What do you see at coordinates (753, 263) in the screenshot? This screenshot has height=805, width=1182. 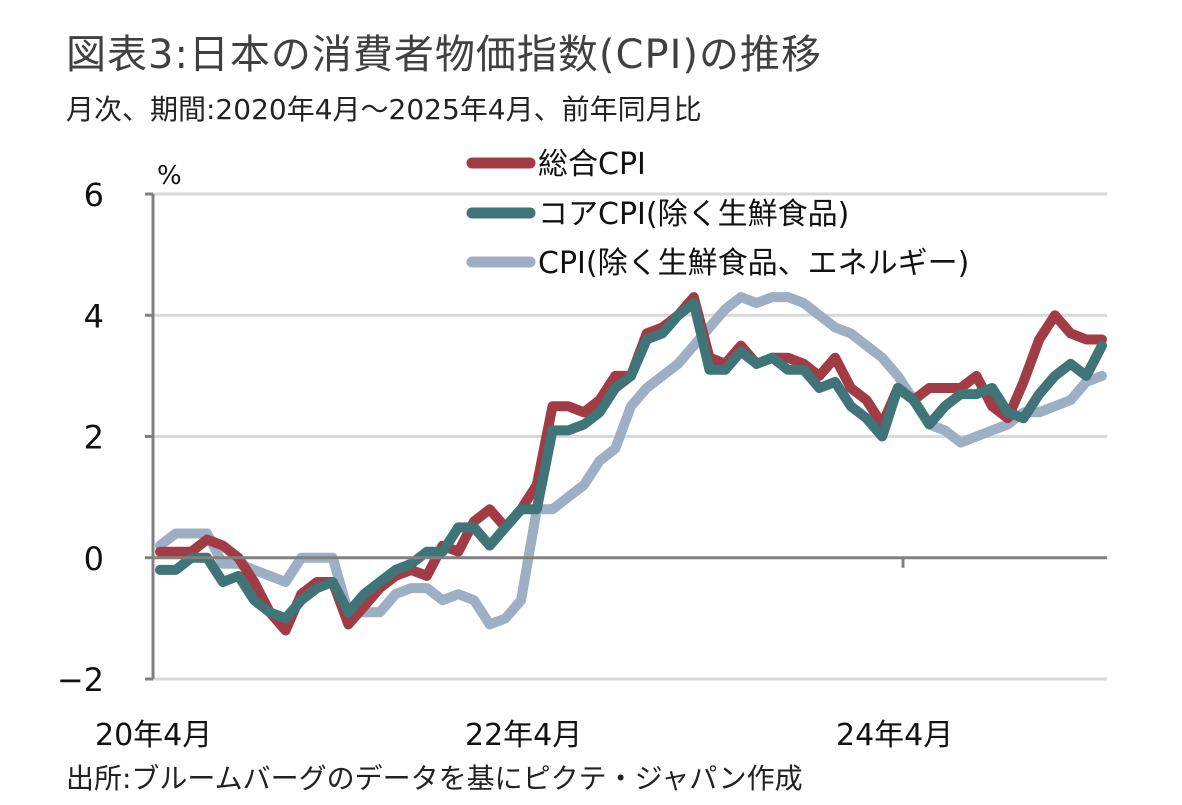 I see `legend-label: CPI(除く生鮮食品、エネルギー)` at bounding box center [753, 263].